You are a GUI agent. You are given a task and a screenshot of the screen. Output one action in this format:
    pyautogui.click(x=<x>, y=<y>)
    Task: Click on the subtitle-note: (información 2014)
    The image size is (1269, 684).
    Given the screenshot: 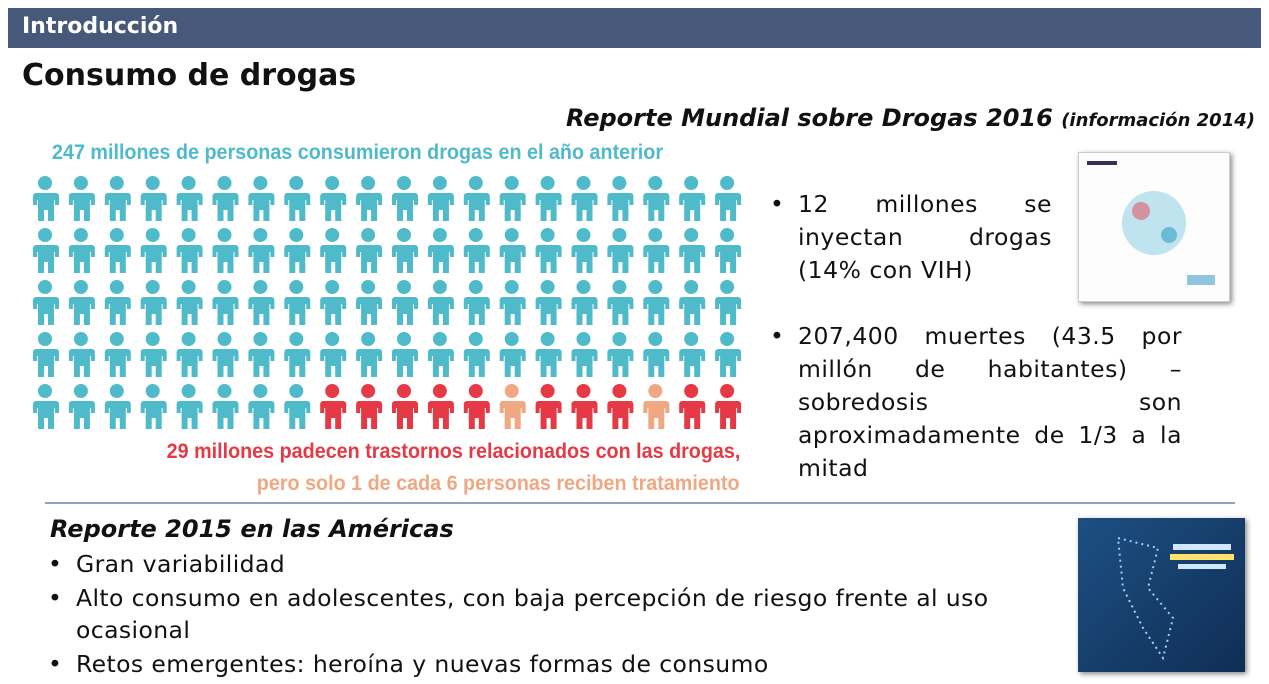 What is the action you would take?
    pyautogui.click(x=1158, y=120)
    